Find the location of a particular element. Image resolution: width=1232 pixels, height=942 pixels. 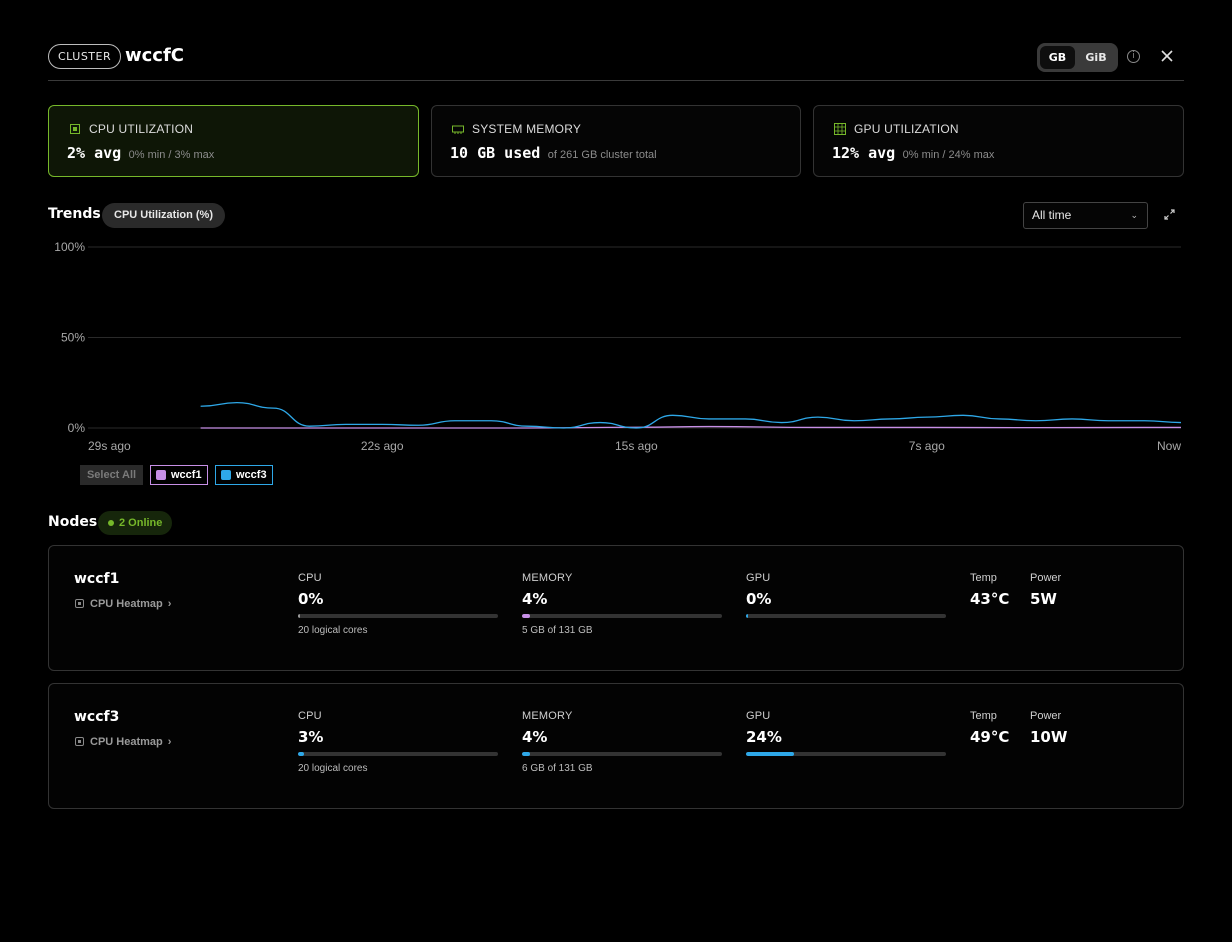

system-memory-value: 10 GB used is located at coordinates (495, 153).